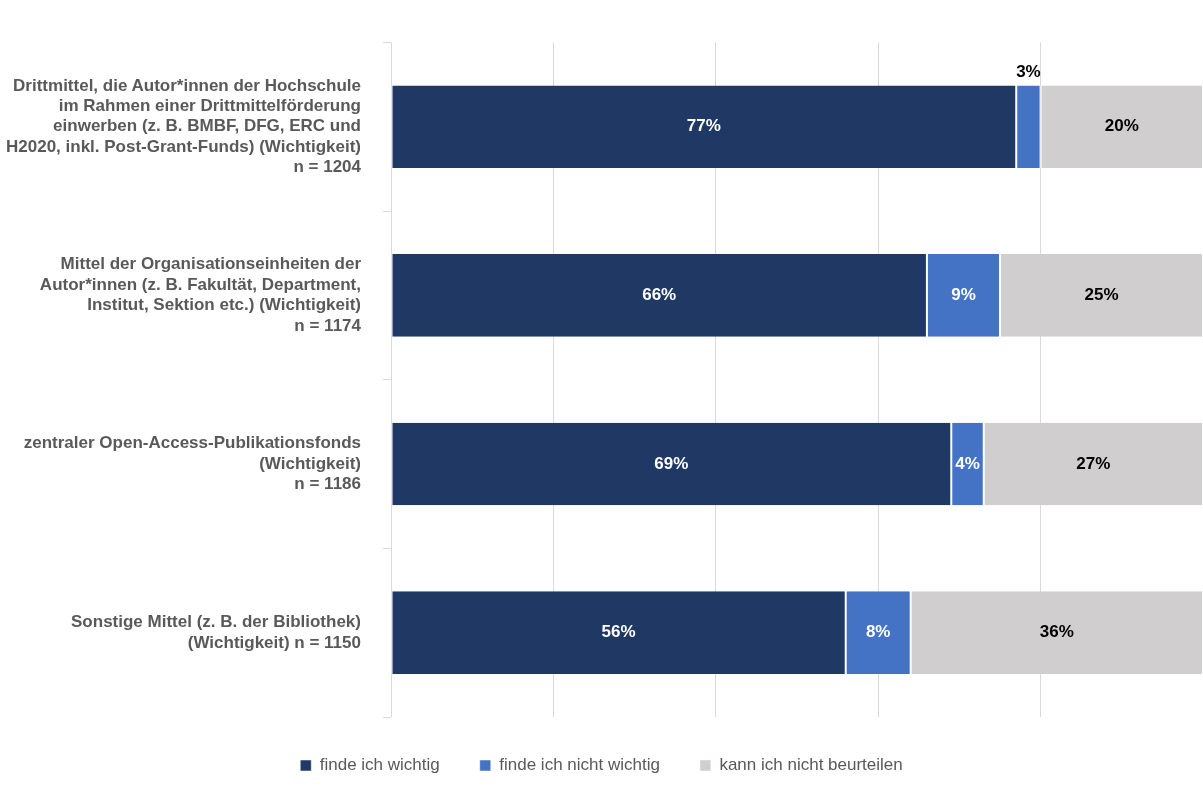  What do you see at coordinates (1121, 126) in the screenshot?
I see `data-label: 20%` at bounding box center [1121, 126].